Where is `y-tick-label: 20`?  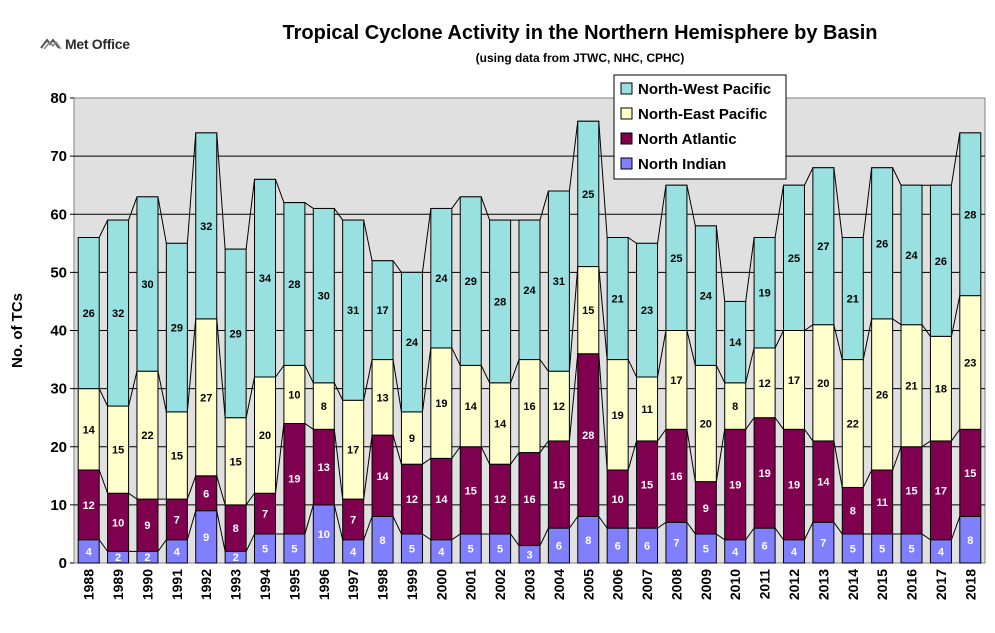
y-tick-label: 20 is located at coordinates (58, 447).